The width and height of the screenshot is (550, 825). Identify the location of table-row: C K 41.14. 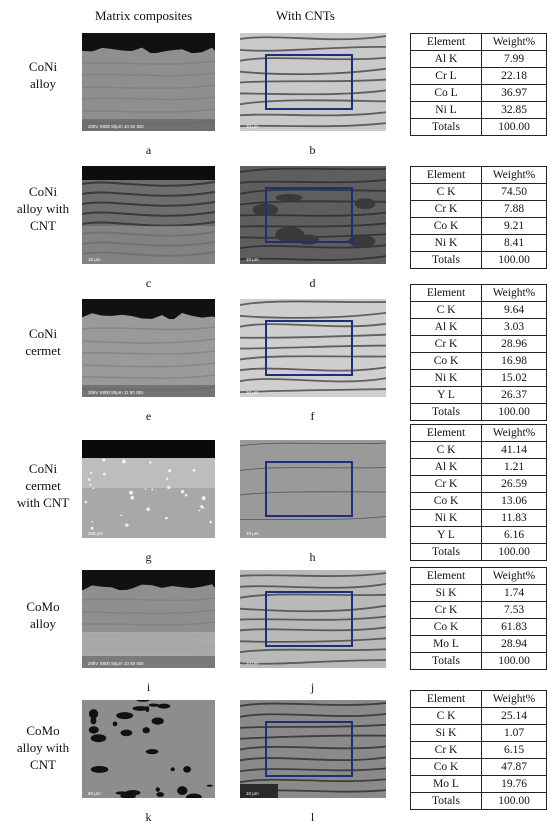
(478, 450).